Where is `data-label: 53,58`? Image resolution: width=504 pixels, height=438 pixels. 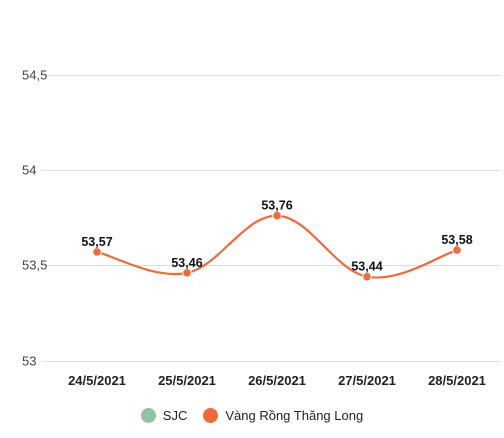 data-label: 53,58 is located at coordinates (456, 240).